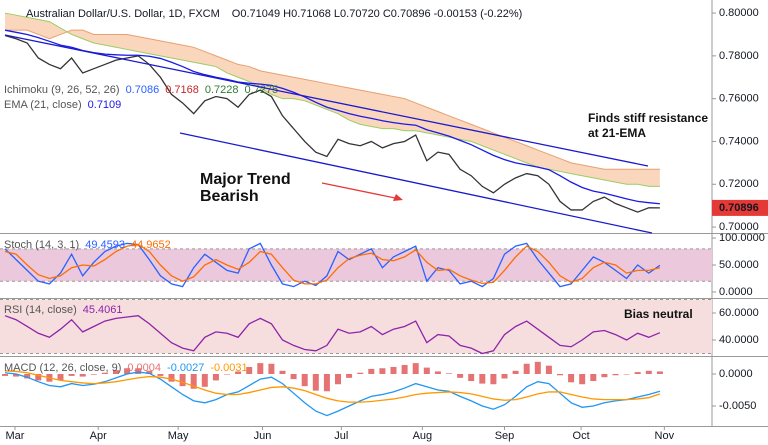 The width and height of the screenshot is (768, 445). Describe the element at coordinates (658, 314) in the screenshot. I see `annotation: Bias neutral` at that location.